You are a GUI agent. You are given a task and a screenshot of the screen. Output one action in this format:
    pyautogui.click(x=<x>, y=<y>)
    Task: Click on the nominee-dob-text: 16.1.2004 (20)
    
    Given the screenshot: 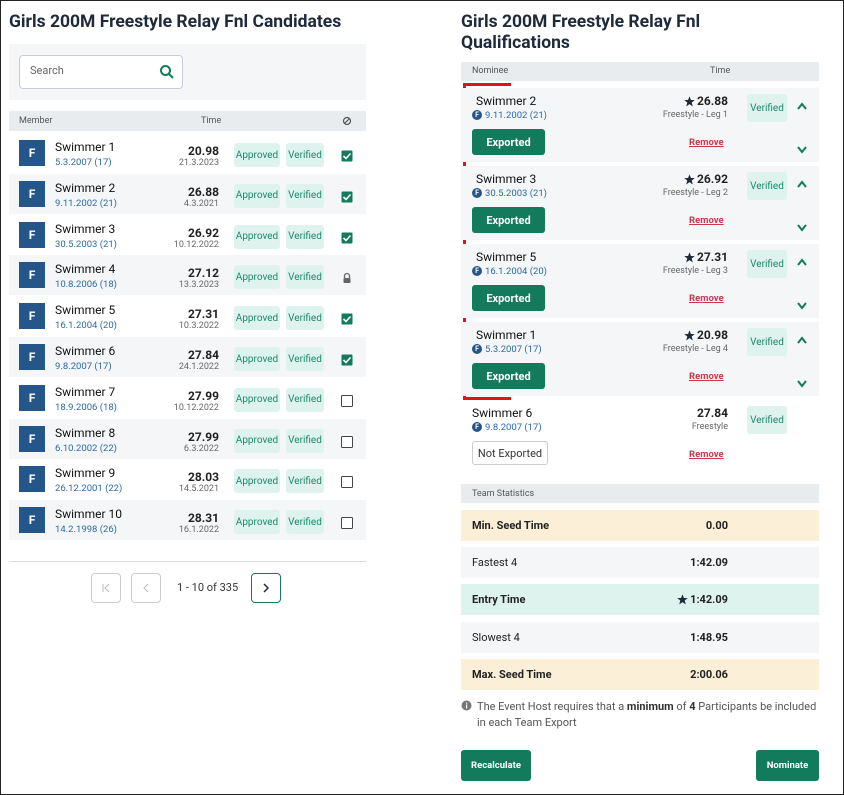 What is the action you would take?
    pyautogui.click(x=516, y=271)
    